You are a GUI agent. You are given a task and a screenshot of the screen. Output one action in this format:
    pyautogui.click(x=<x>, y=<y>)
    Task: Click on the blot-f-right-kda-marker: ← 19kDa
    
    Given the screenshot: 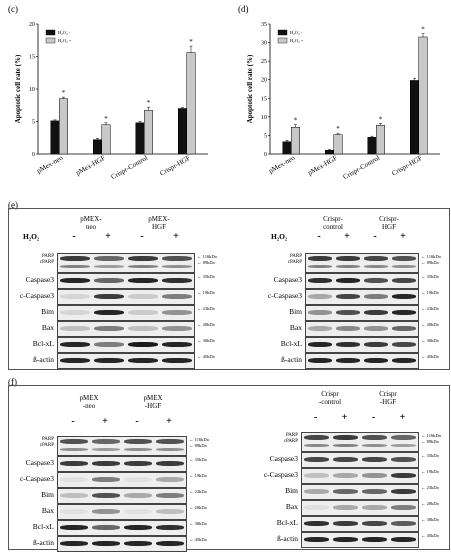 What is the action you would take?
    pyautogui.click(x=430, y=471)
    